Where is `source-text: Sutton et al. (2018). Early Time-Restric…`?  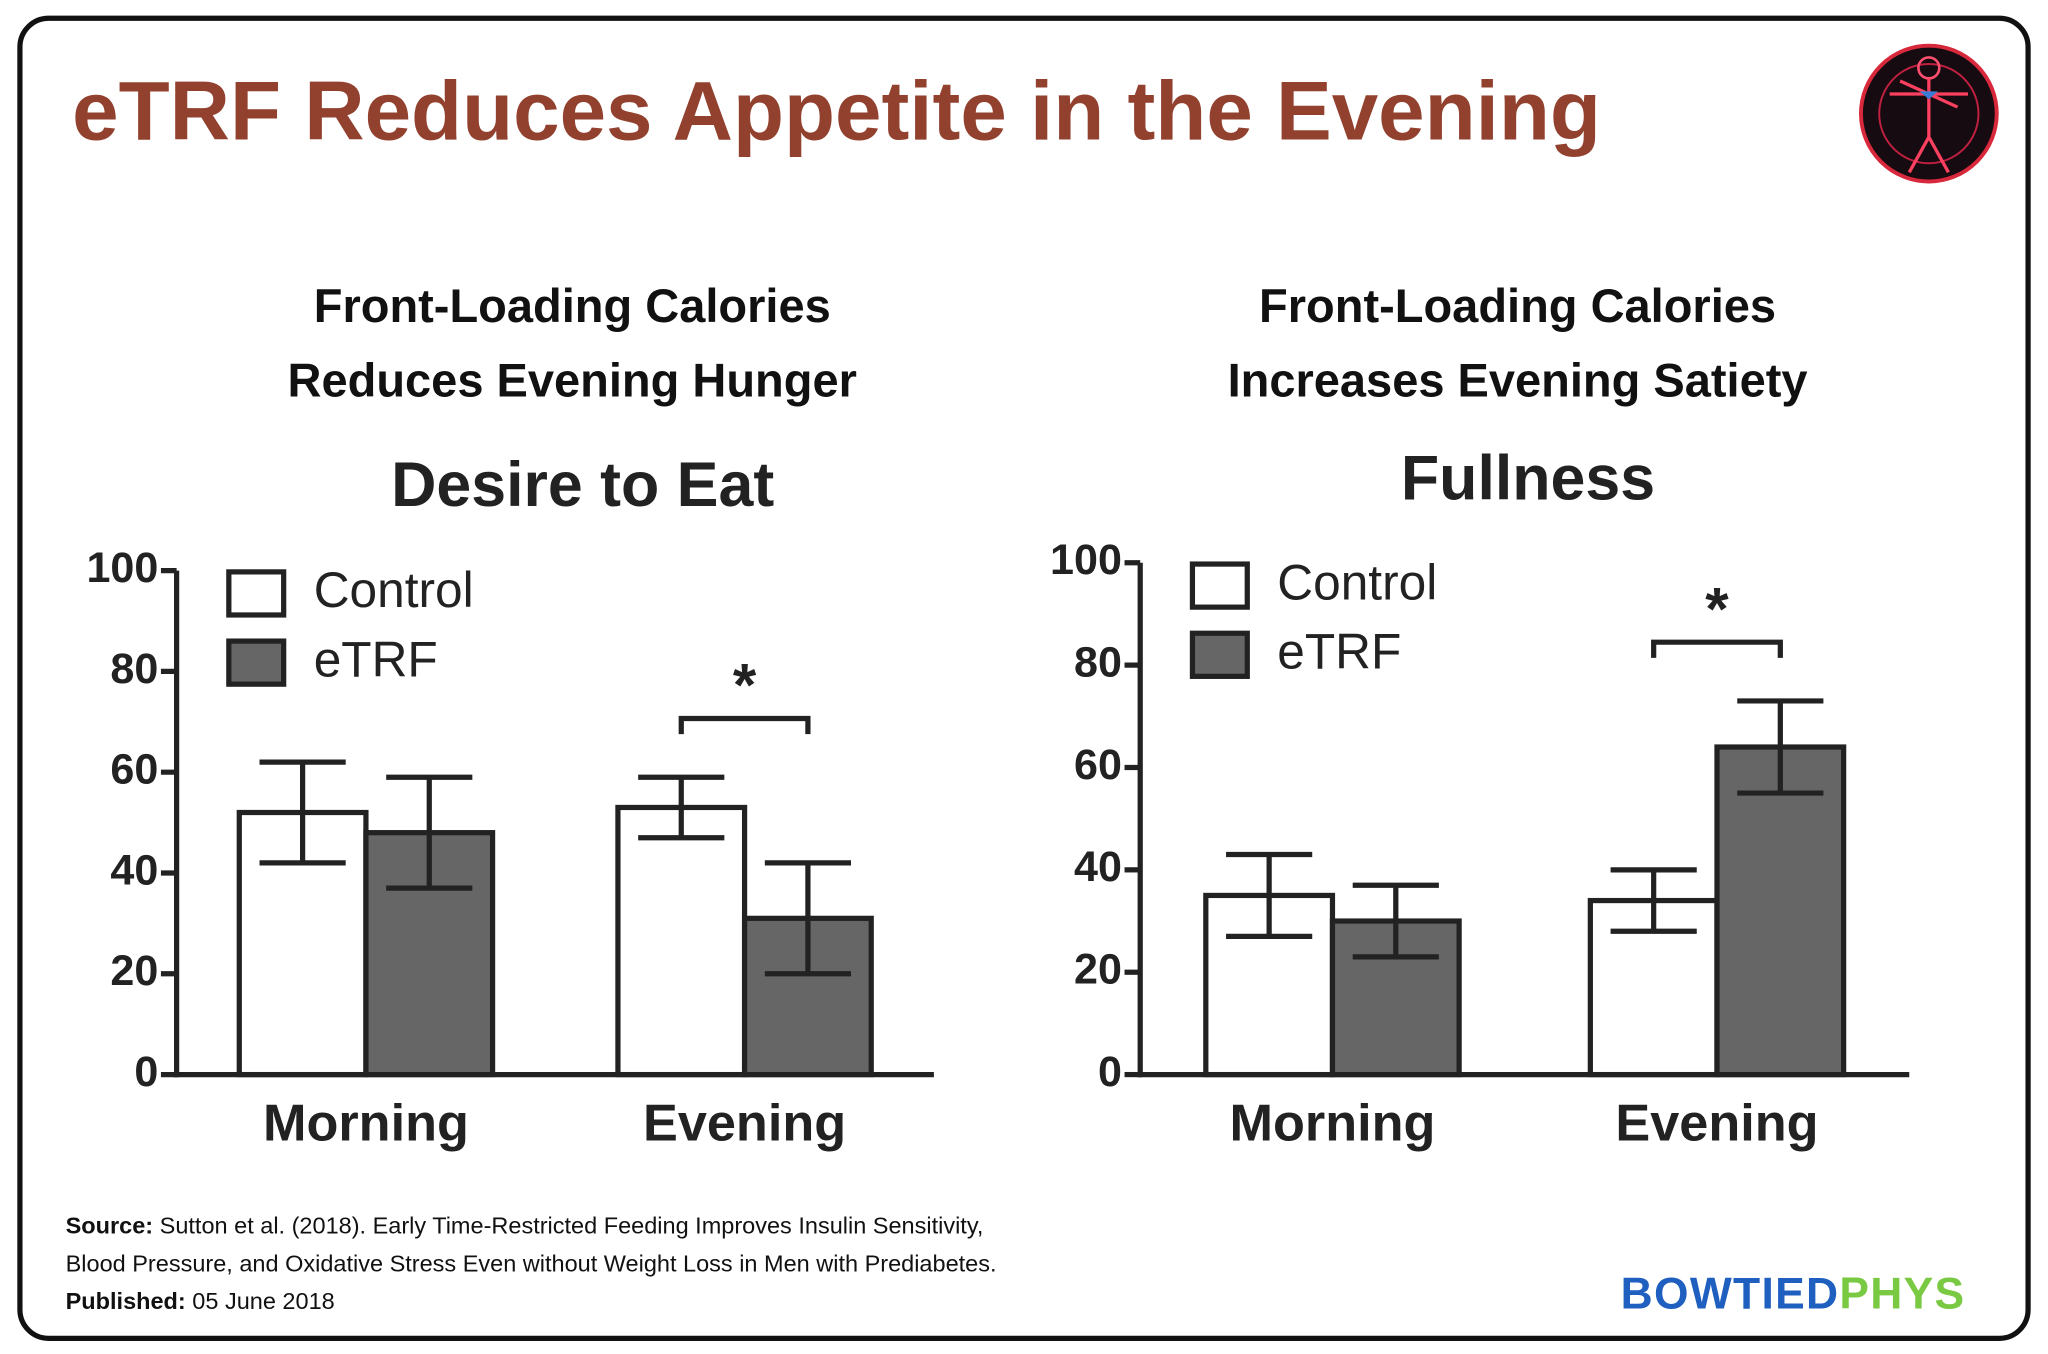 source-text: Sutton et al. (2018). Early Time-Restric… is located at coordinates (572, 1226).